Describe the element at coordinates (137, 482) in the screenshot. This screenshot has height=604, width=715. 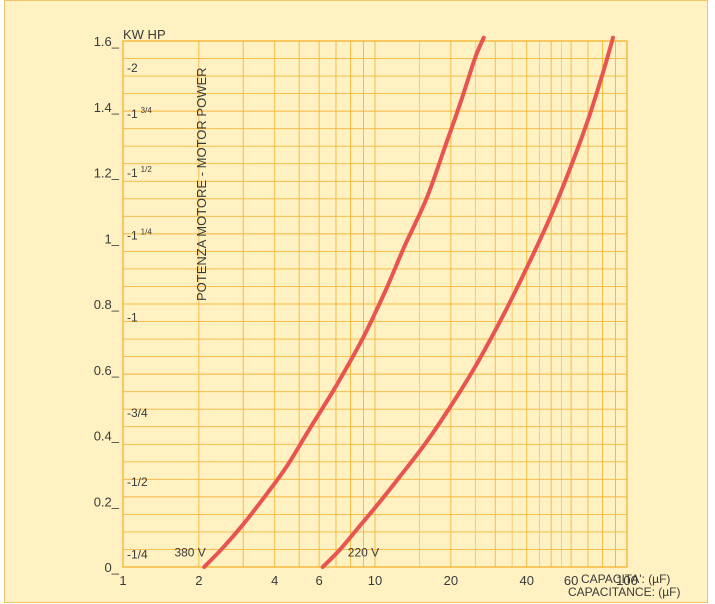
I see `y-tick-label-hp: -1/2` at that location.